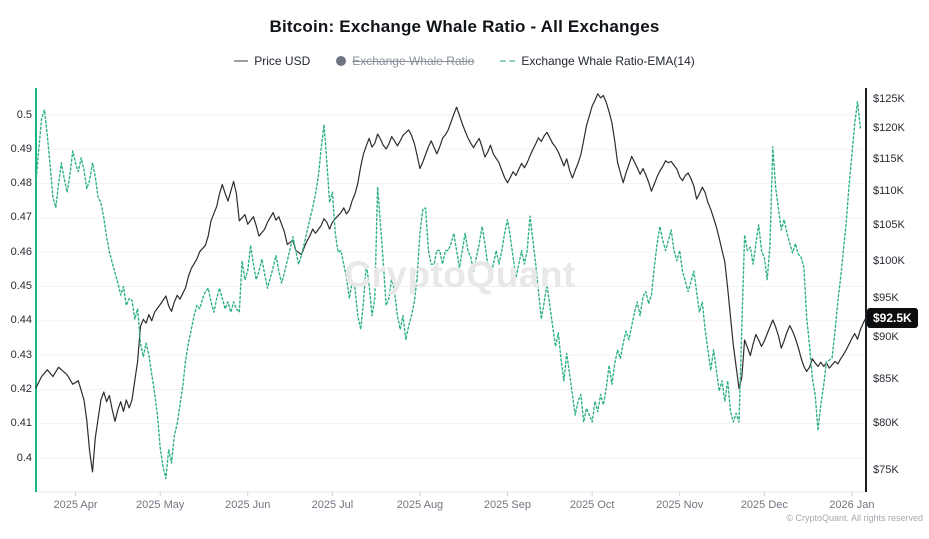  What do you see at coordinates (886, 337) in the screenshot?
I see `right-axis-tick-label: $90K` at bounding box center [886, 337].